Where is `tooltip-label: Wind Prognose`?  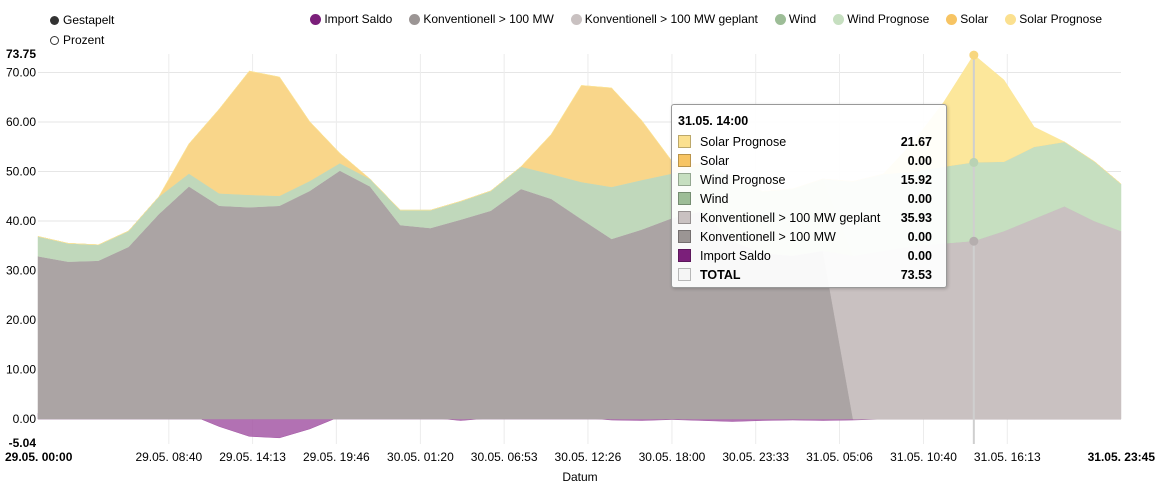
tooltip-label: Wind Prognose is located at coordinates (743, 179).